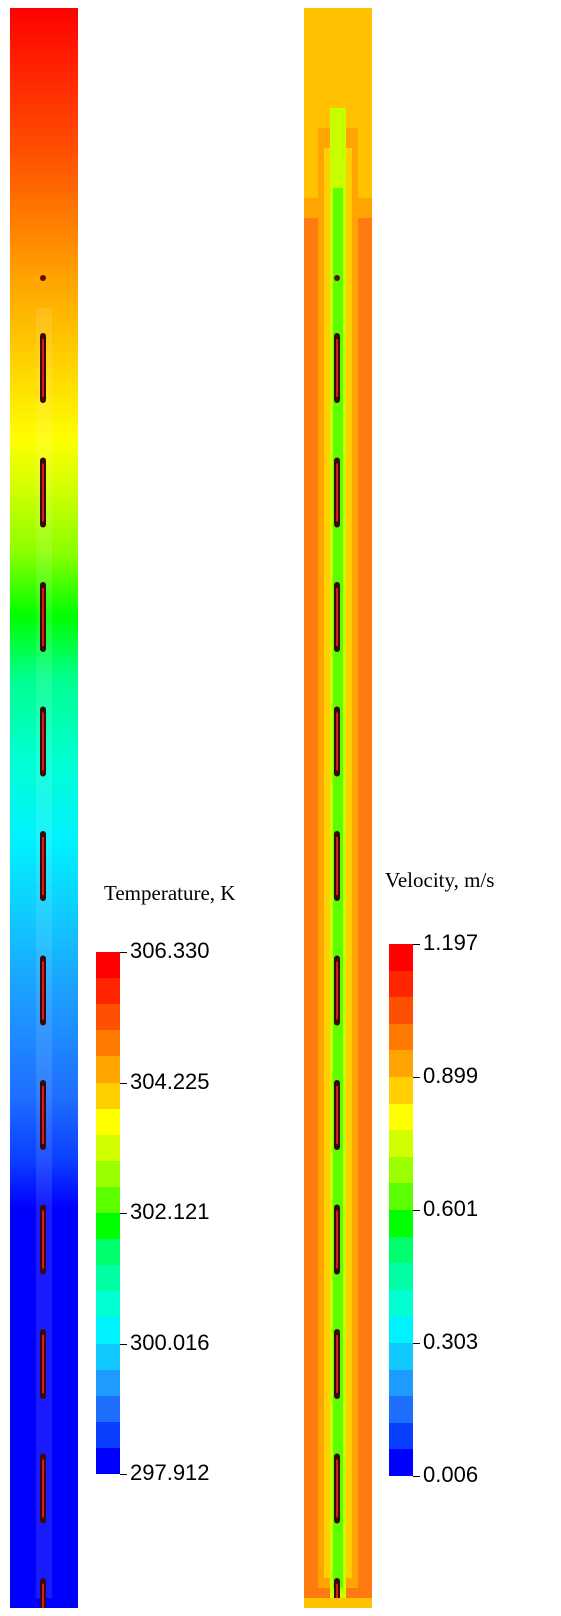 This screenshot has height=1616, width=561. Describe the element at coordinates (451, 1208) in the screenshot. I see `velocity-tick-label: 0.601` at that location.